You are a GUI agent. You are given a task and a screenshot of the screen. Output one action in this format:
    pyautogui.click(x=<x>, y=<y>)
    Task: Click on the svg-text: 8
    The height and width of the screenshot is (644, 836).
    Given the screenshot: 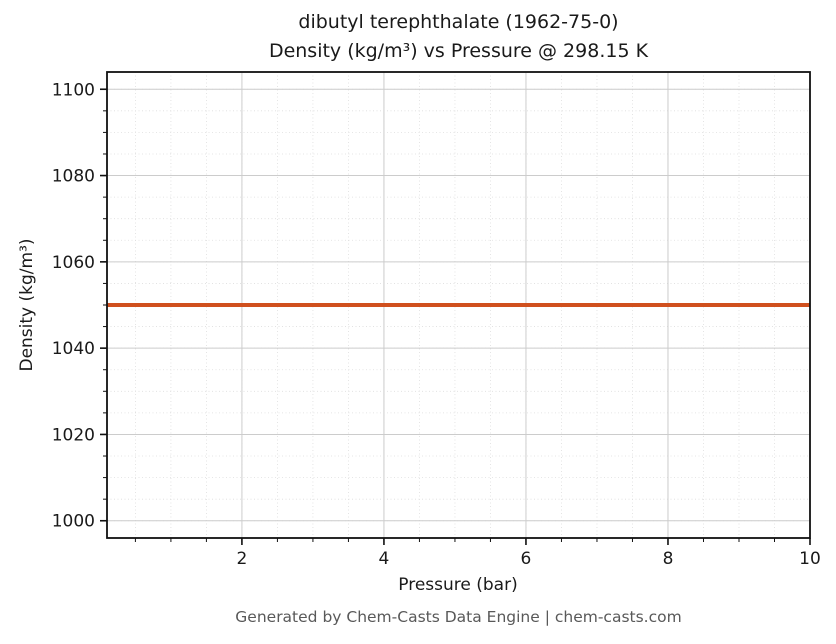 What is the action you would take?
    pyautogui.click(x=668, y=559)
    